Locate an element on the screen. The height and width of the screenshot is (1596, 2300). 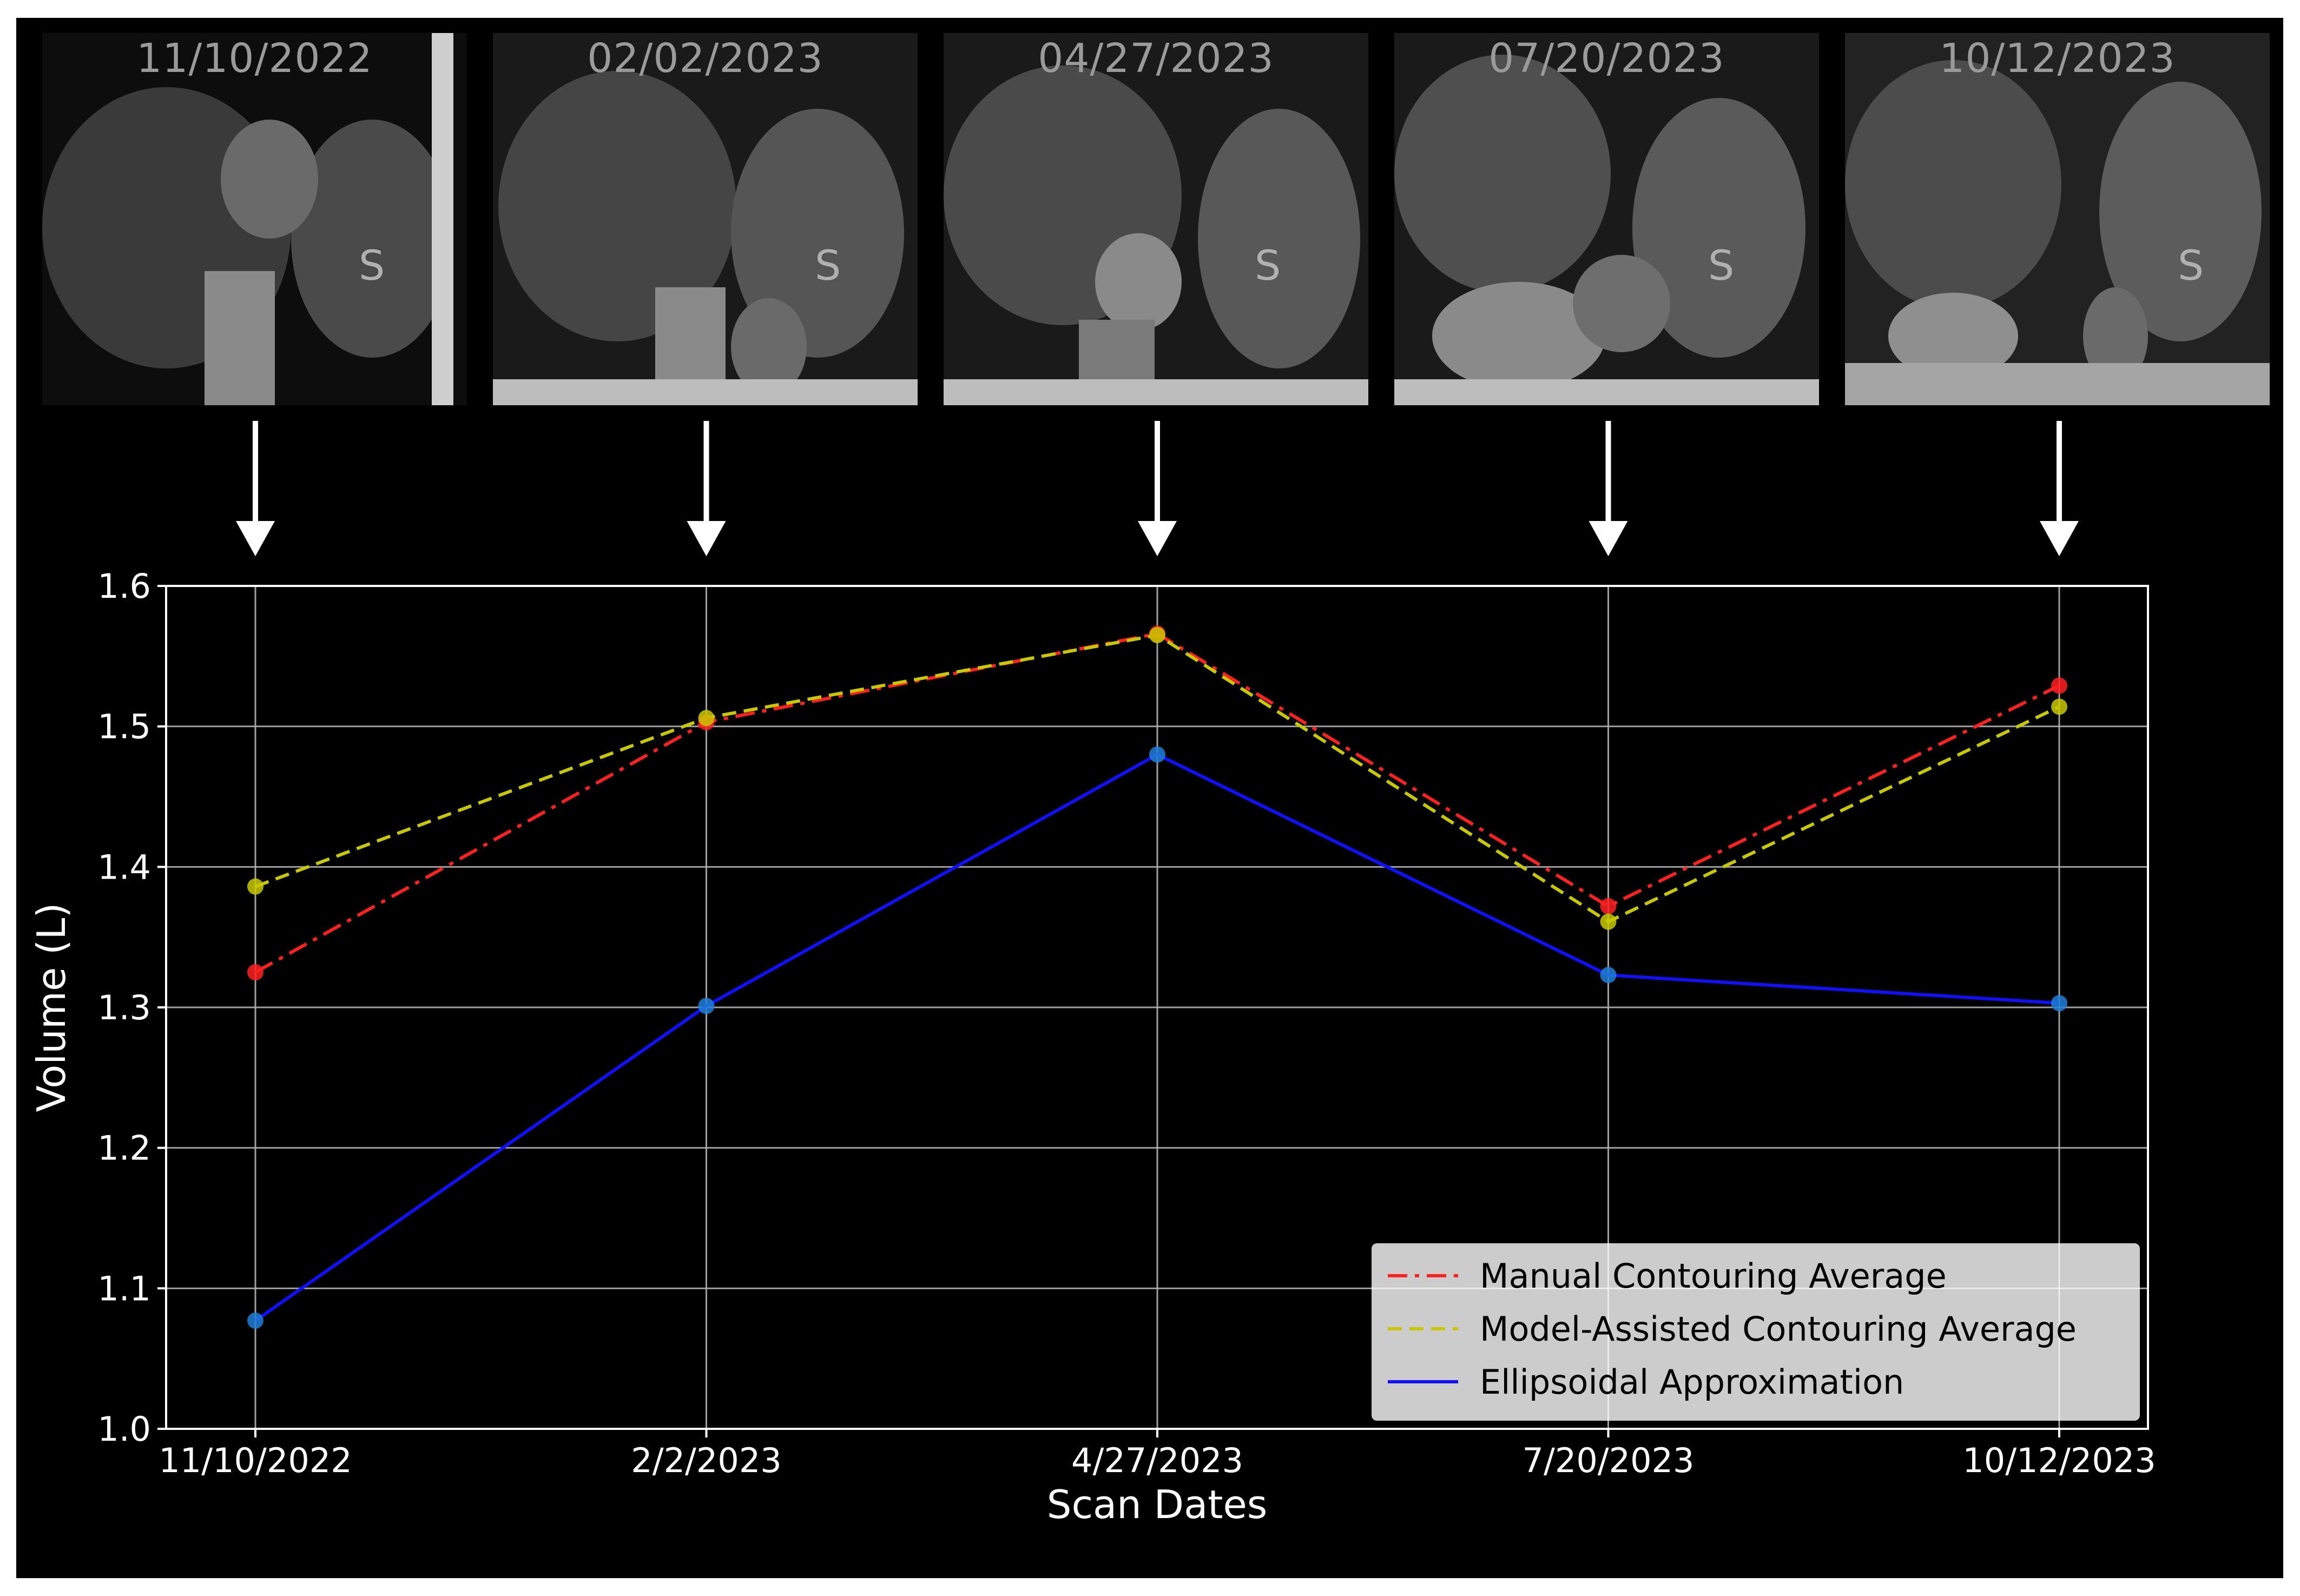
scan-date-label: 10/12/2023 is located at coordinates (2057, 59).